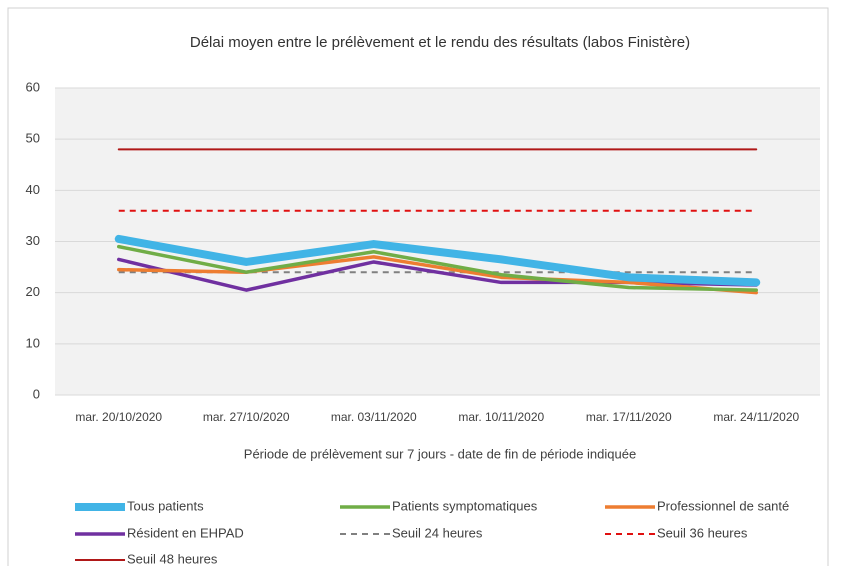 The height and width of the screenshot is (566, 843). Describe the element at coordinates (33, 291) in the screenshot. I see `y-tick-label: 20` at that location.